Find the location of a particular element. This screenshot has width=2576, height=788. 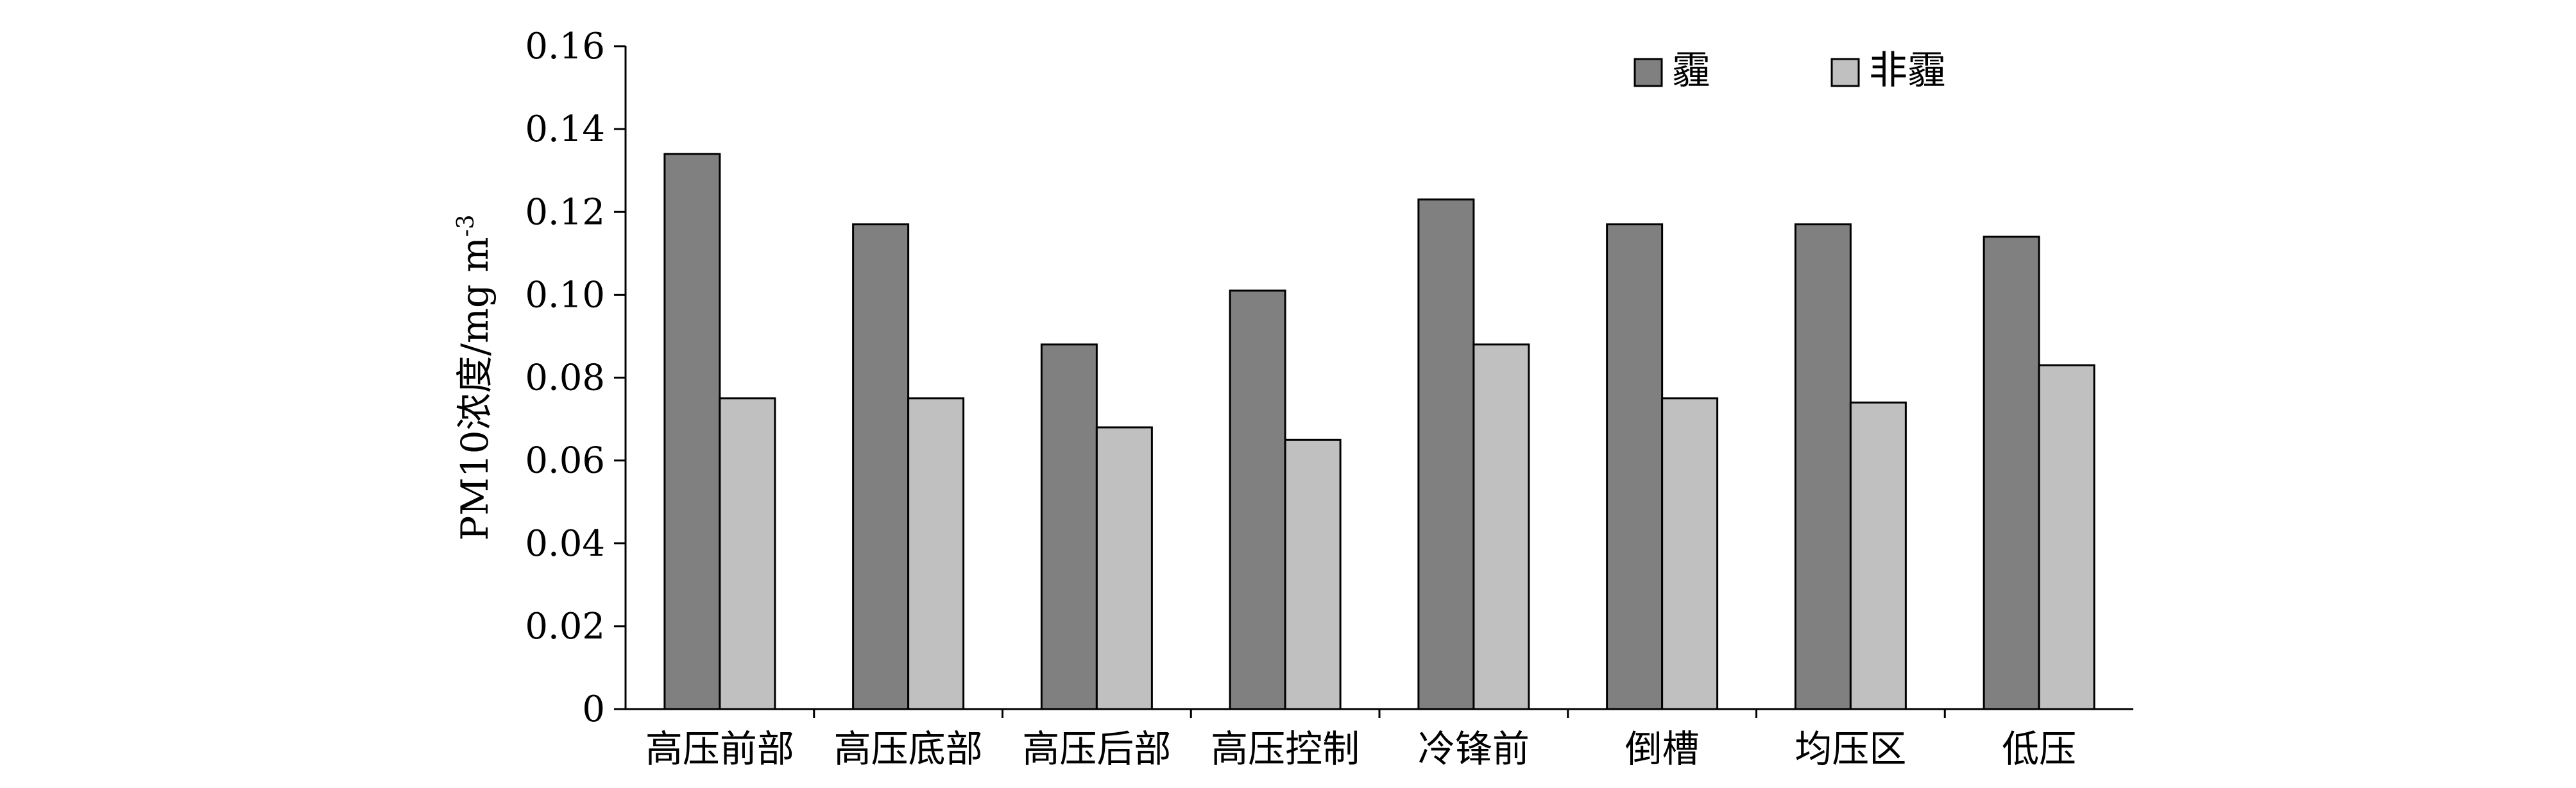

y-tick-label: 0.08 is located at coordinates (565, 378).